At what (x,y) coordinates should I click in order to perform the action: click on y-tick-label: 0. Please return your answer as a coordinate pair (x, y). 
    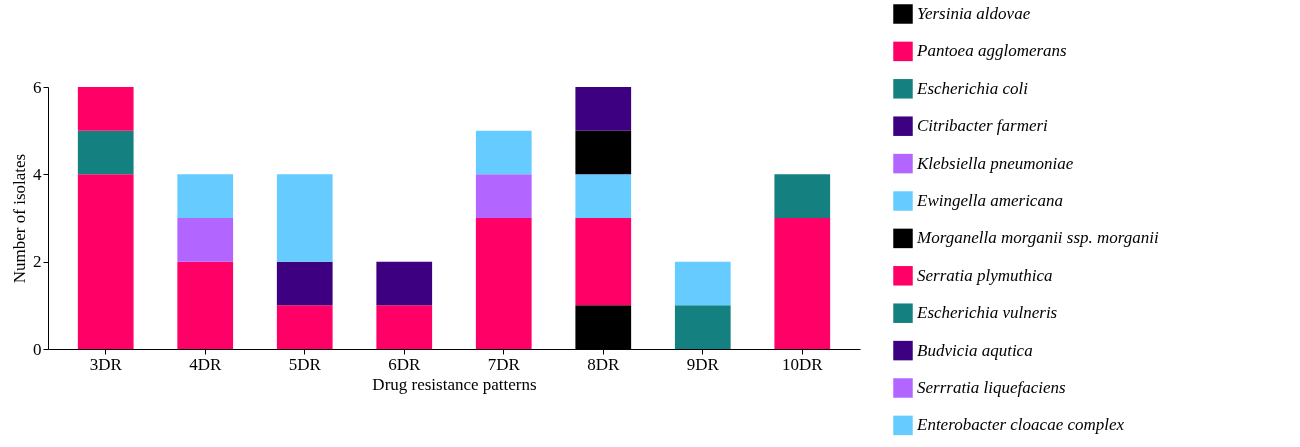
    Looking at the image, I should click on (37, 349).